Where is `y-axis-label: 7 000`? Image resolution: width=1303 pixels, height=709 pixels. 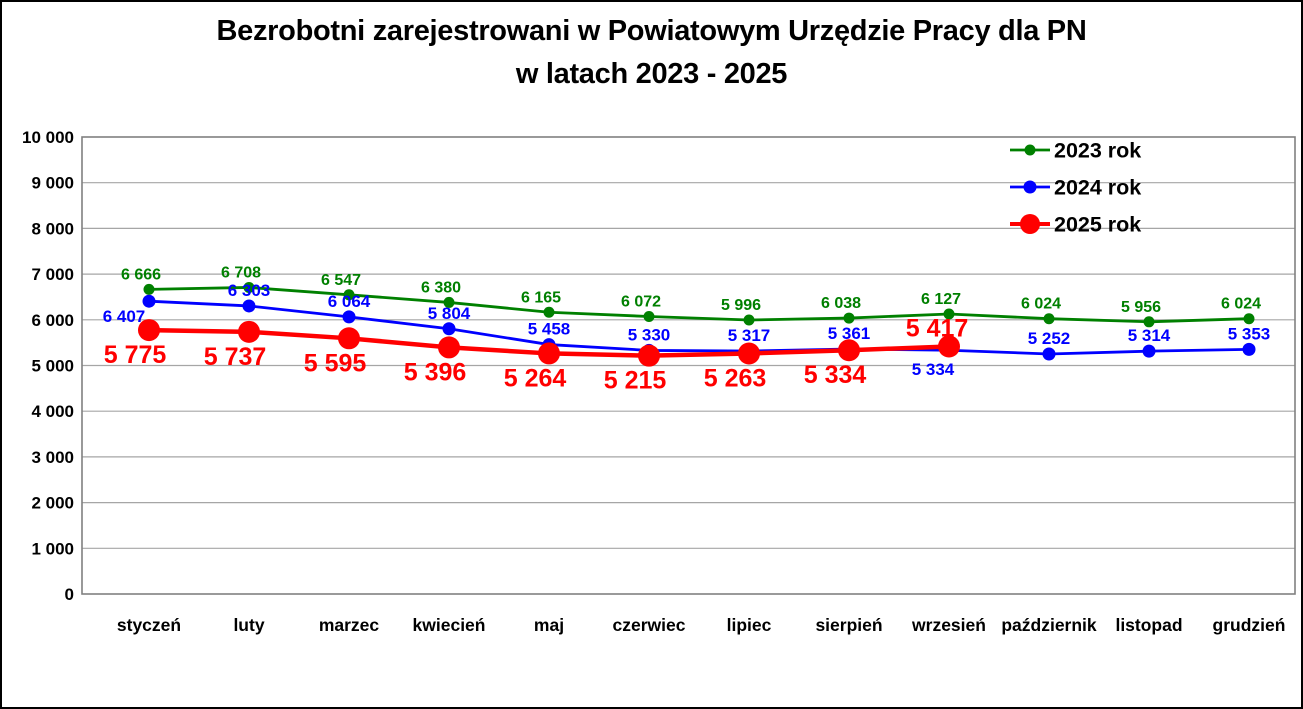 y-axis-label: 7 000 is located at coordinates (52, 274).